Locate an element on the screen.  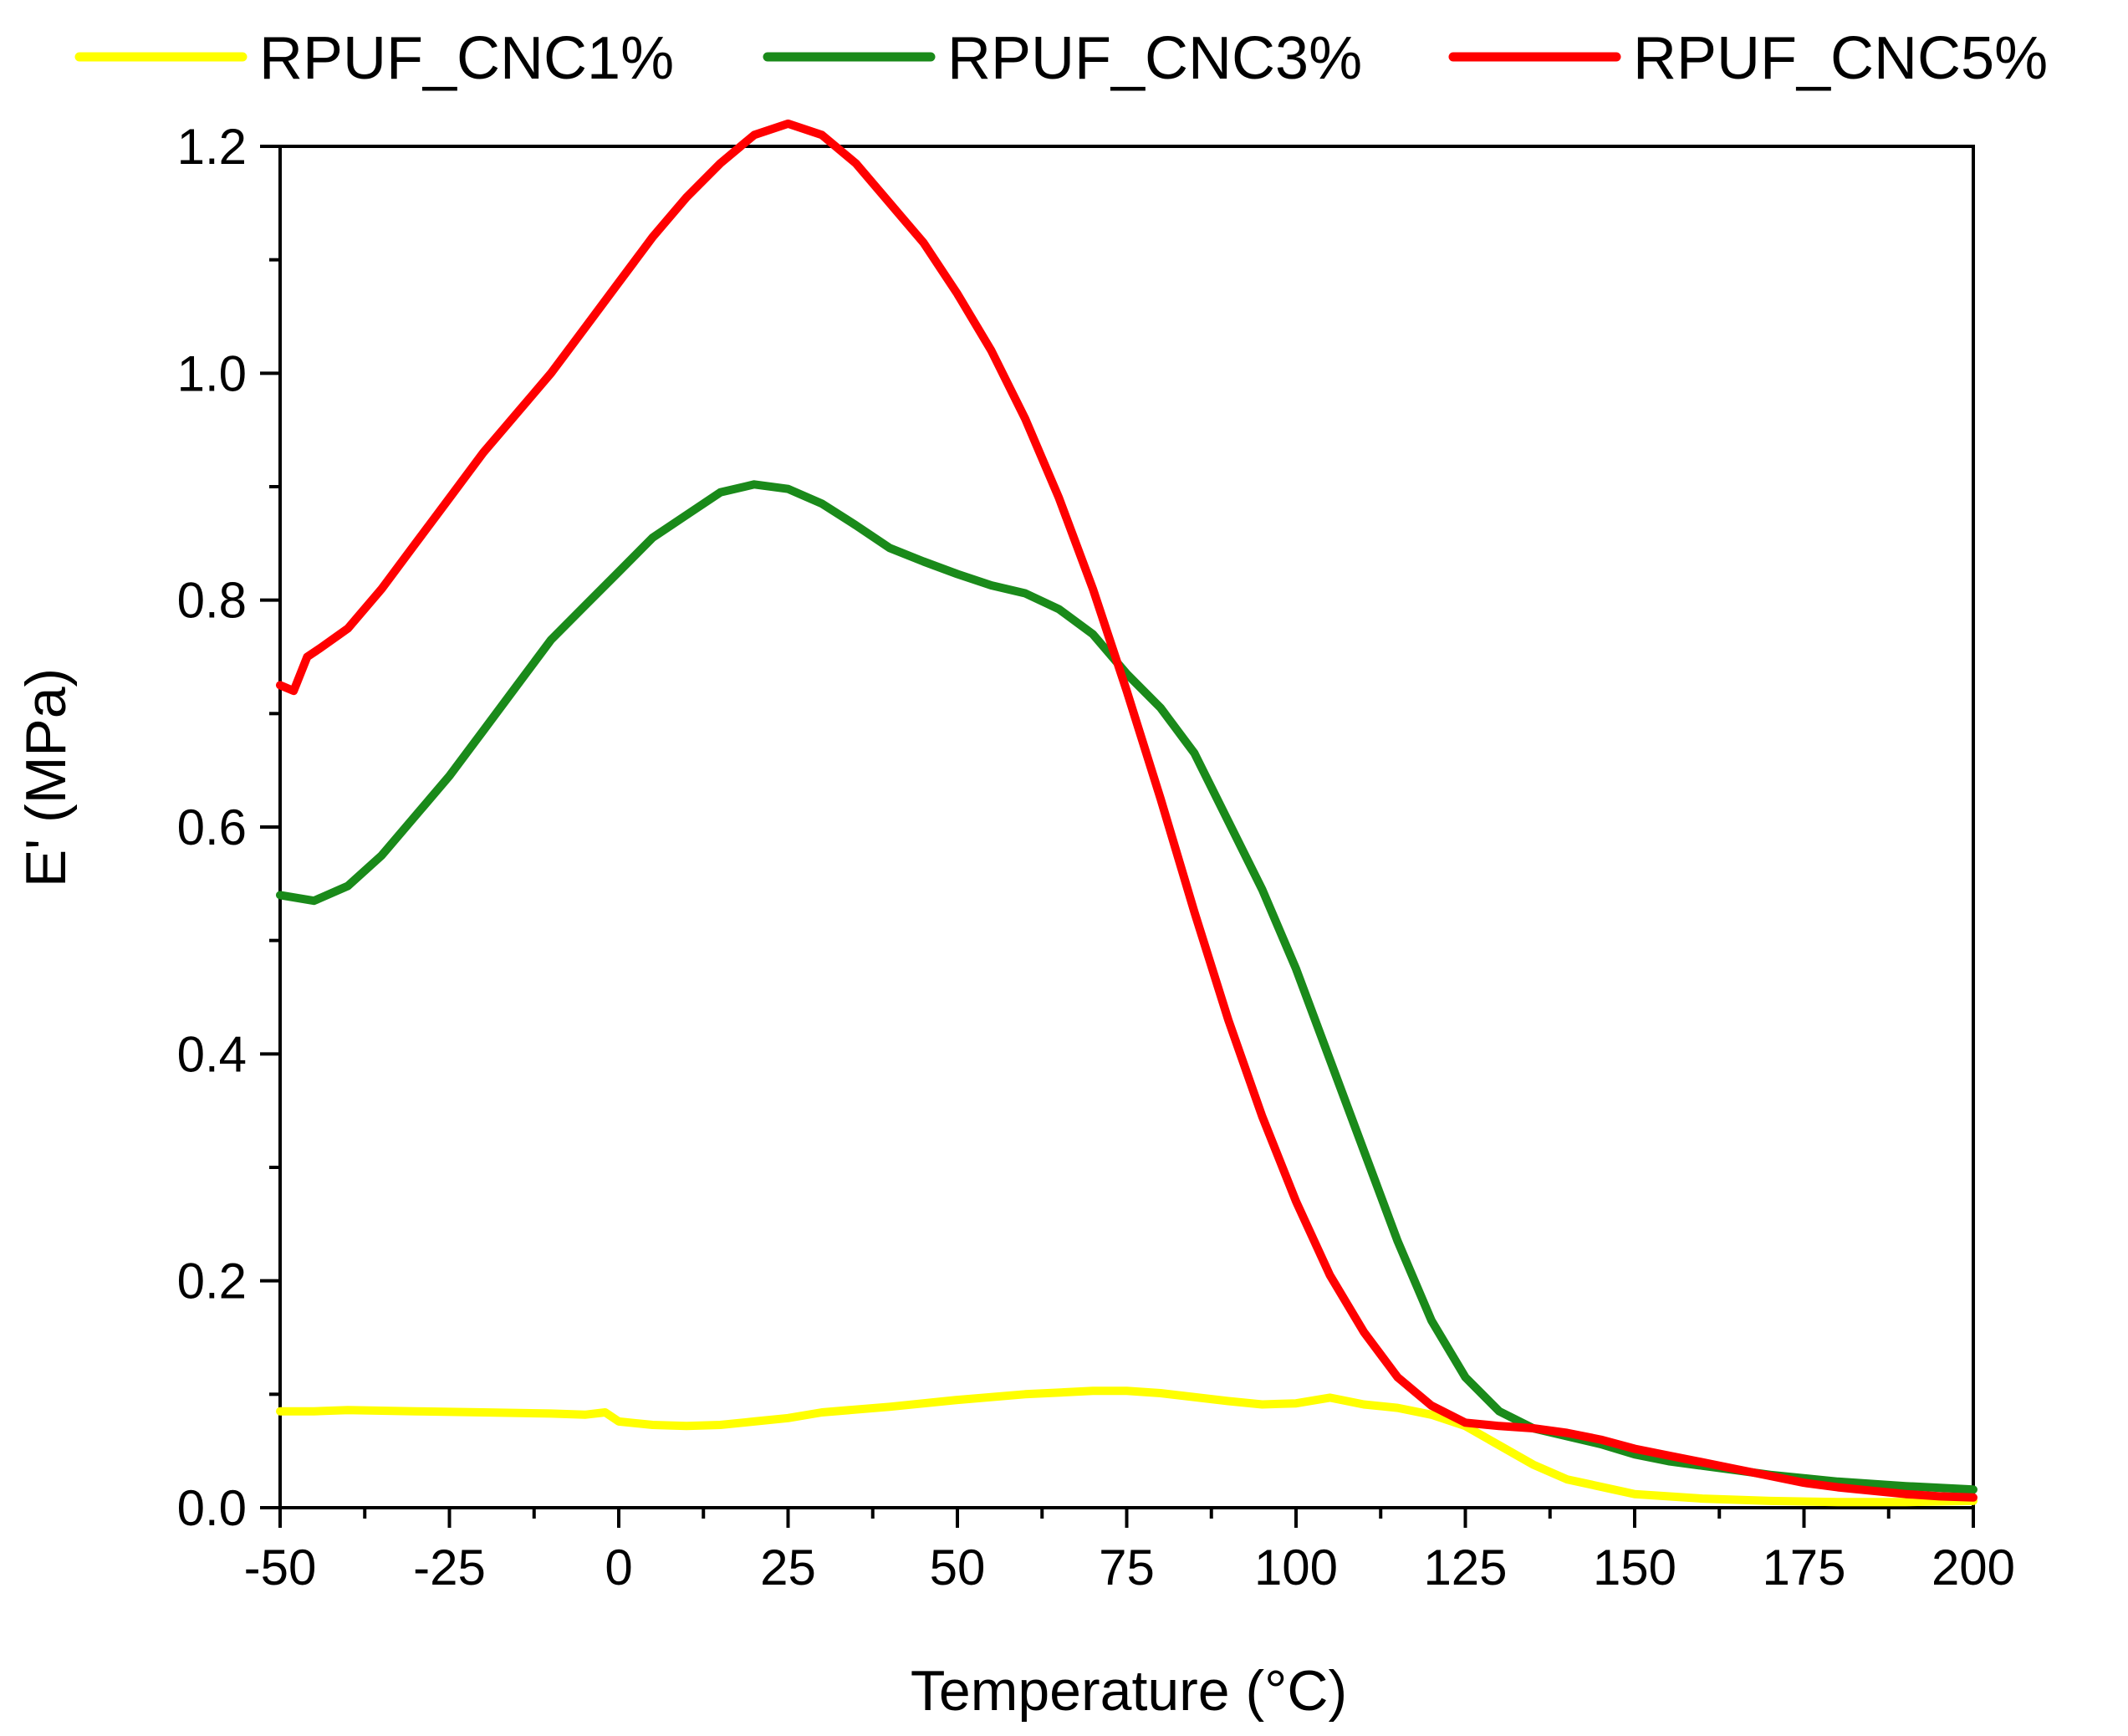
legend-item-RPUF_CNC5%: RPUF_CNC5% is located at coordinates (1748, 58).